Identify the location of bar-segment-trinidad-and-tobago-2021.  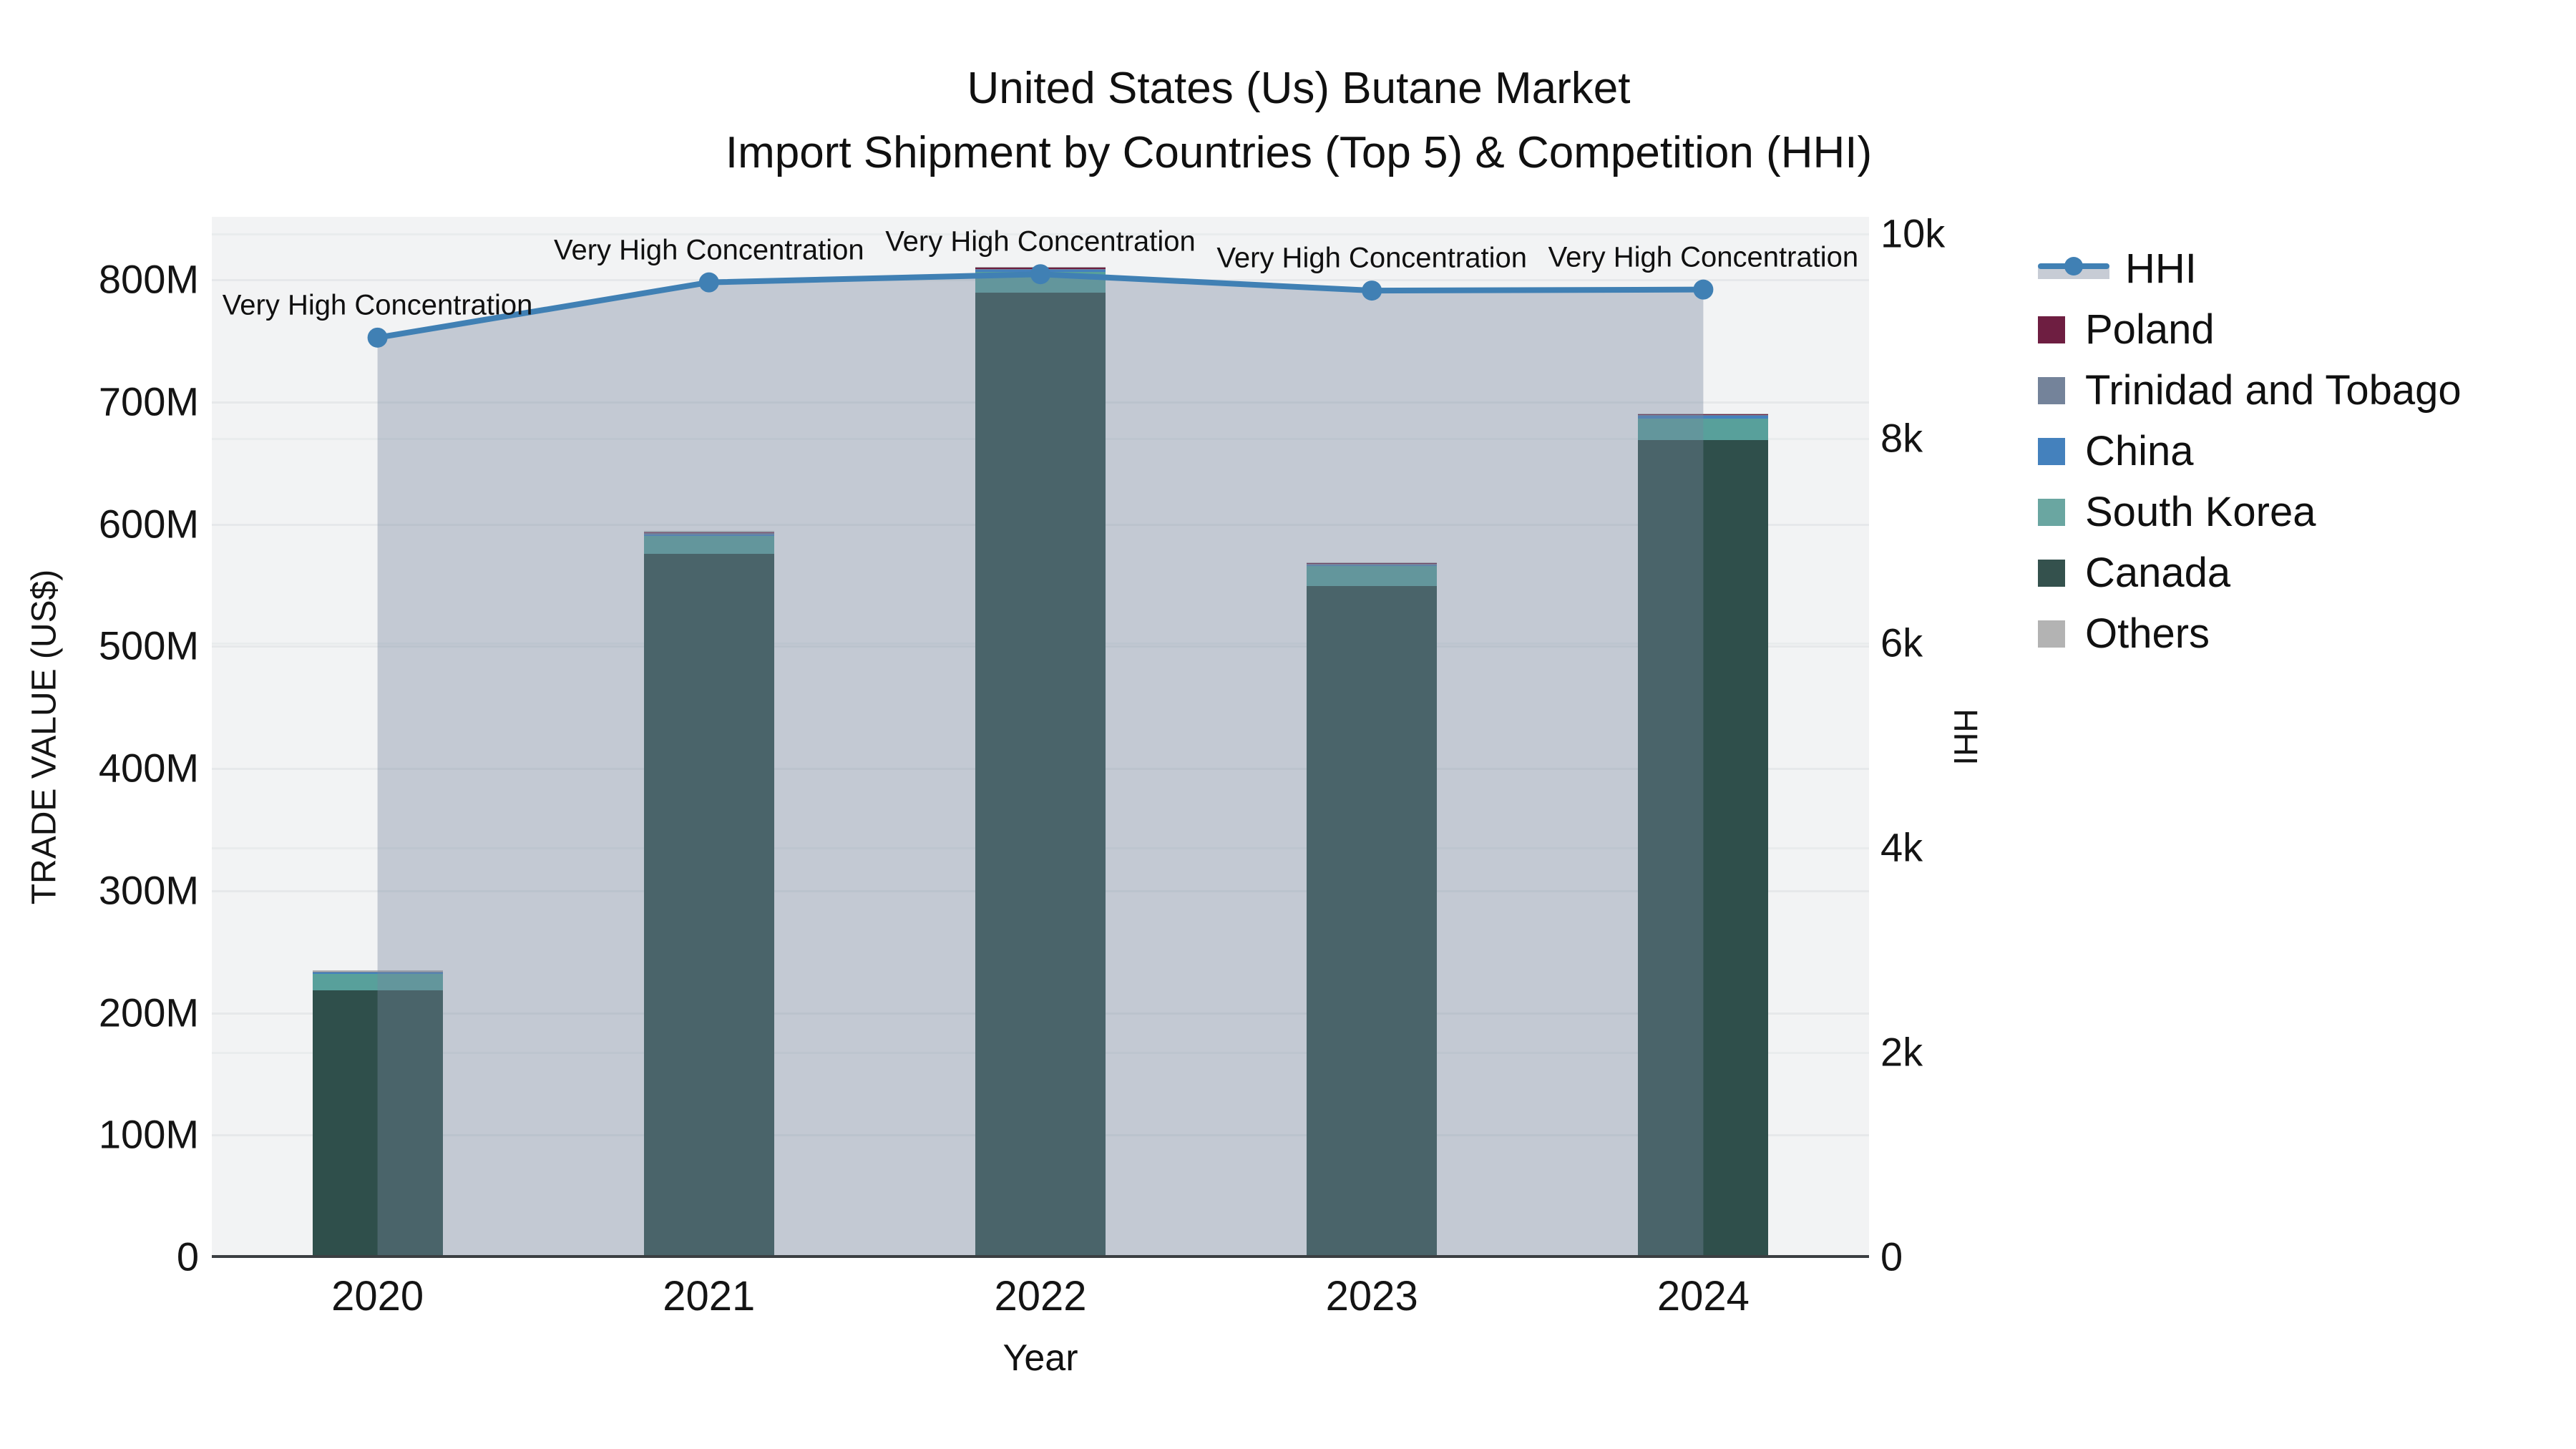
(708, 534).